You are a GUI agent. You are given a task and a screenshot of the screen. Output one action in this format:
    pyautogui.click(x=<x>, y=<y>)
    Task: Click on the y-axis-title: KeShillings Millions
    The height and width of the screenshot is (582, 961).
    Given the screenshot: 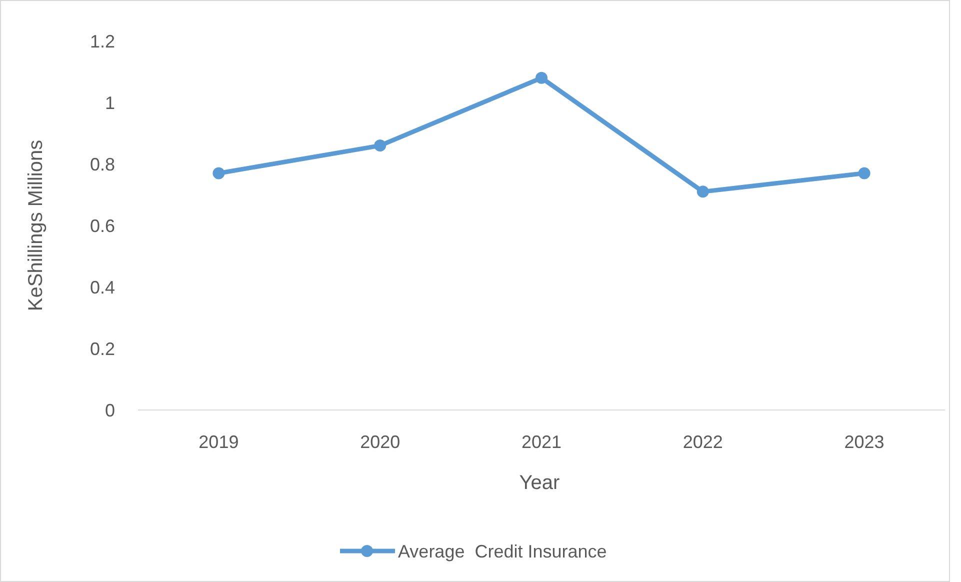 What is the action you would take?
    pyautogui.click(x=36, y=226)
    